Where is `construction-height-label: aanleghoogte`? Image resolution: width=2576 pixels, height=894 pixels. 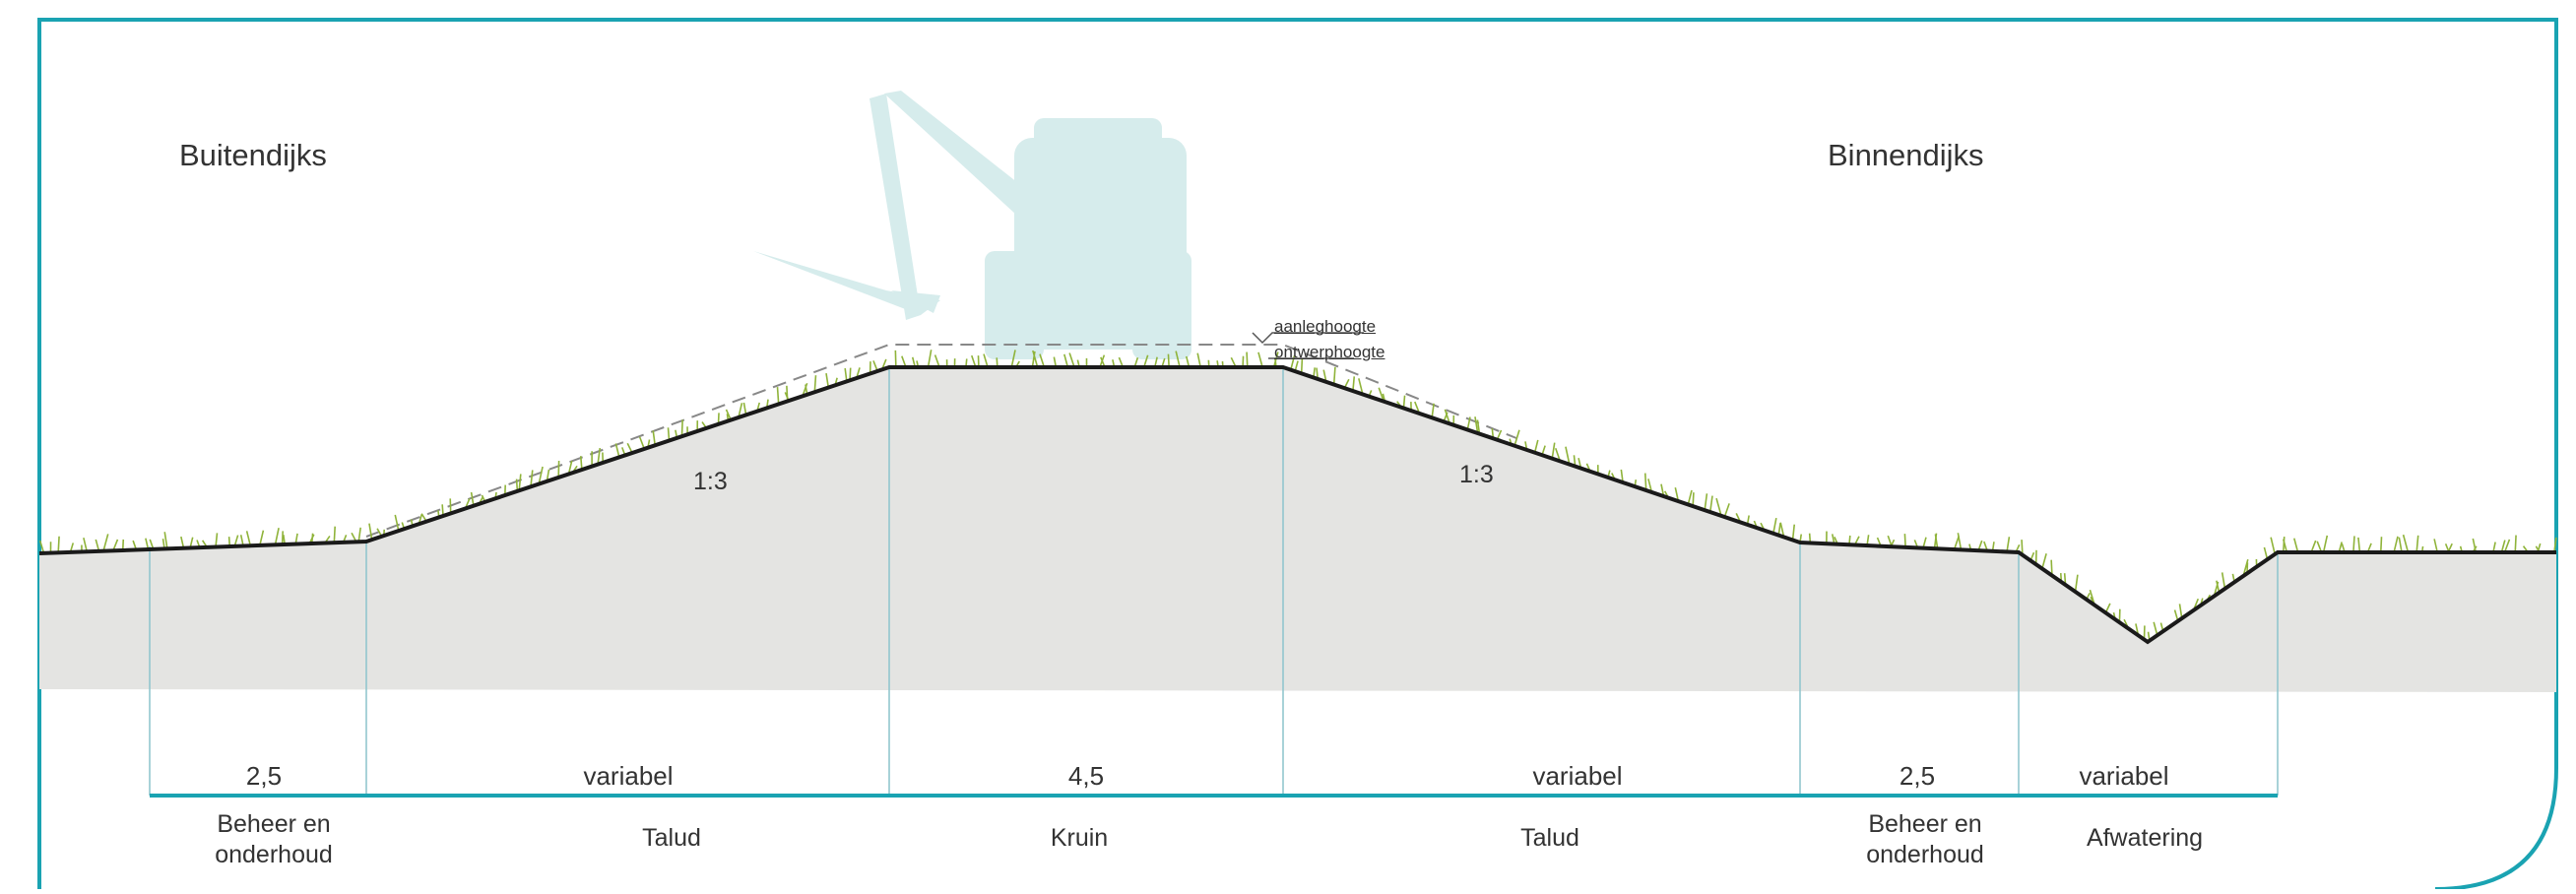
construction-height-label: aanleghoogte is located at coordinates (1325, 327).